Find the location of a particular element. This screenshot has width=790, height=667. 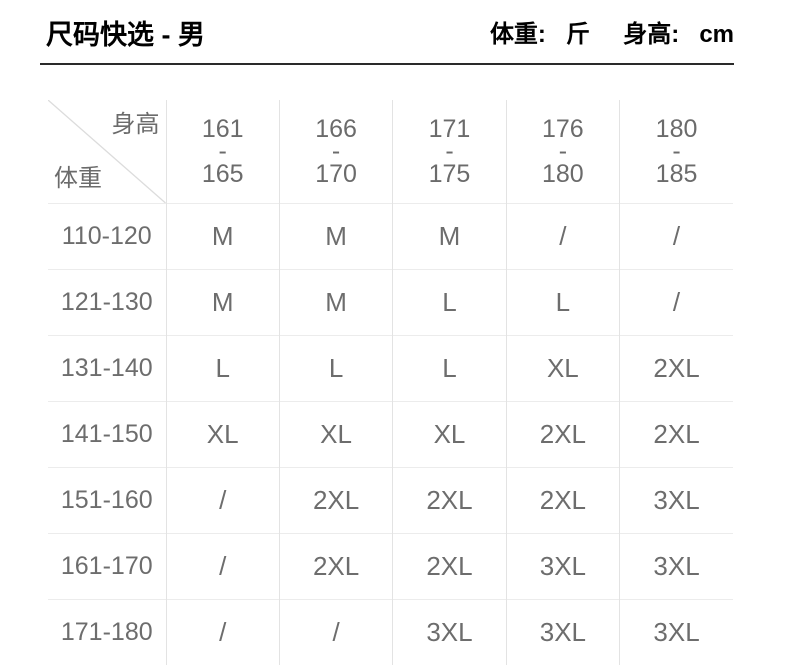

height-unit-value: cm is located at coordinates (716, 34).